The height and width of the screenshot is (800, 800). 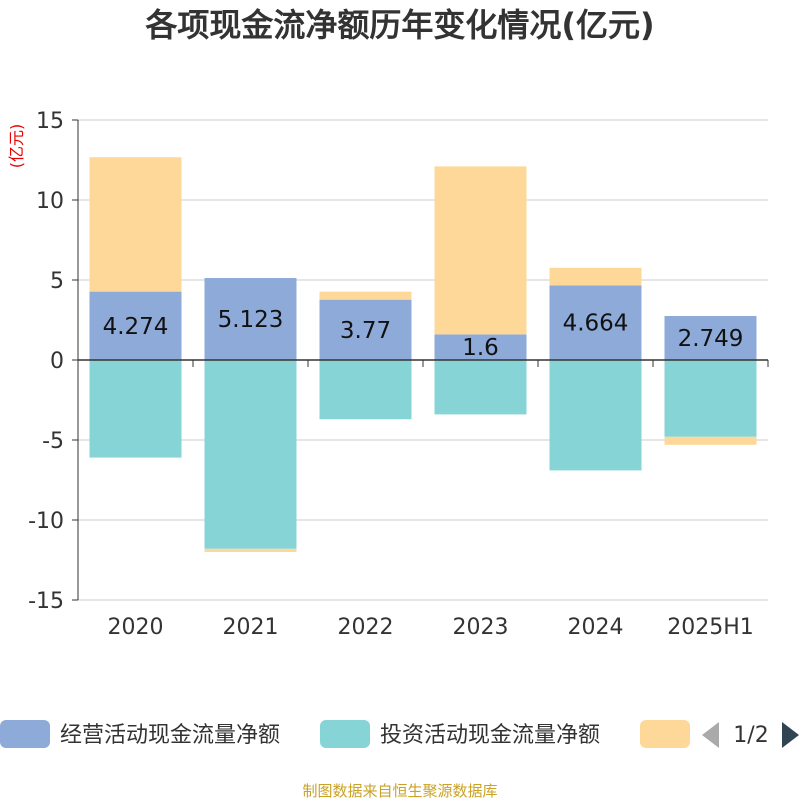 I want to click on bar-series2-2022, so click(x=365, y=390).